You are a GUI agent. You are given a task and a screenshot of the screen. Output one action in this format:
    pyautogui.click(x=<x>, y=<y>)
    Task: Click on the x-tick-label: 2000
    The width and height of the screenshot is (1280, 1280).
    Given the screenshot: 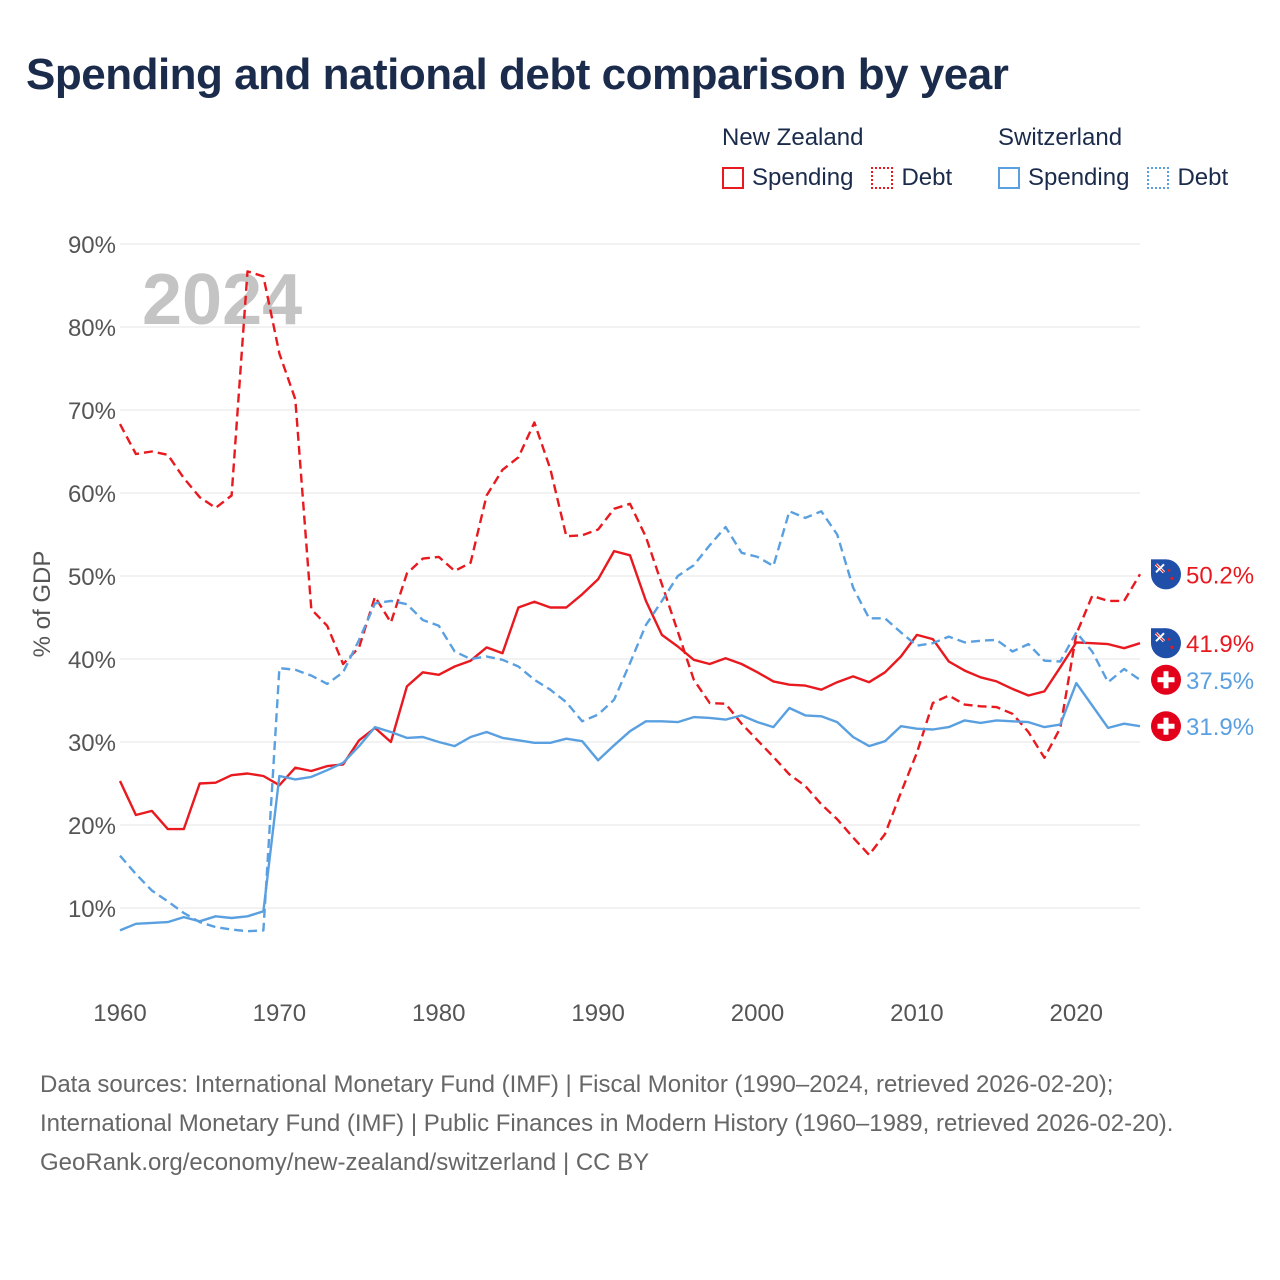 What is the action you would take?
    pyautogui.click(x=757, y=1013)
    